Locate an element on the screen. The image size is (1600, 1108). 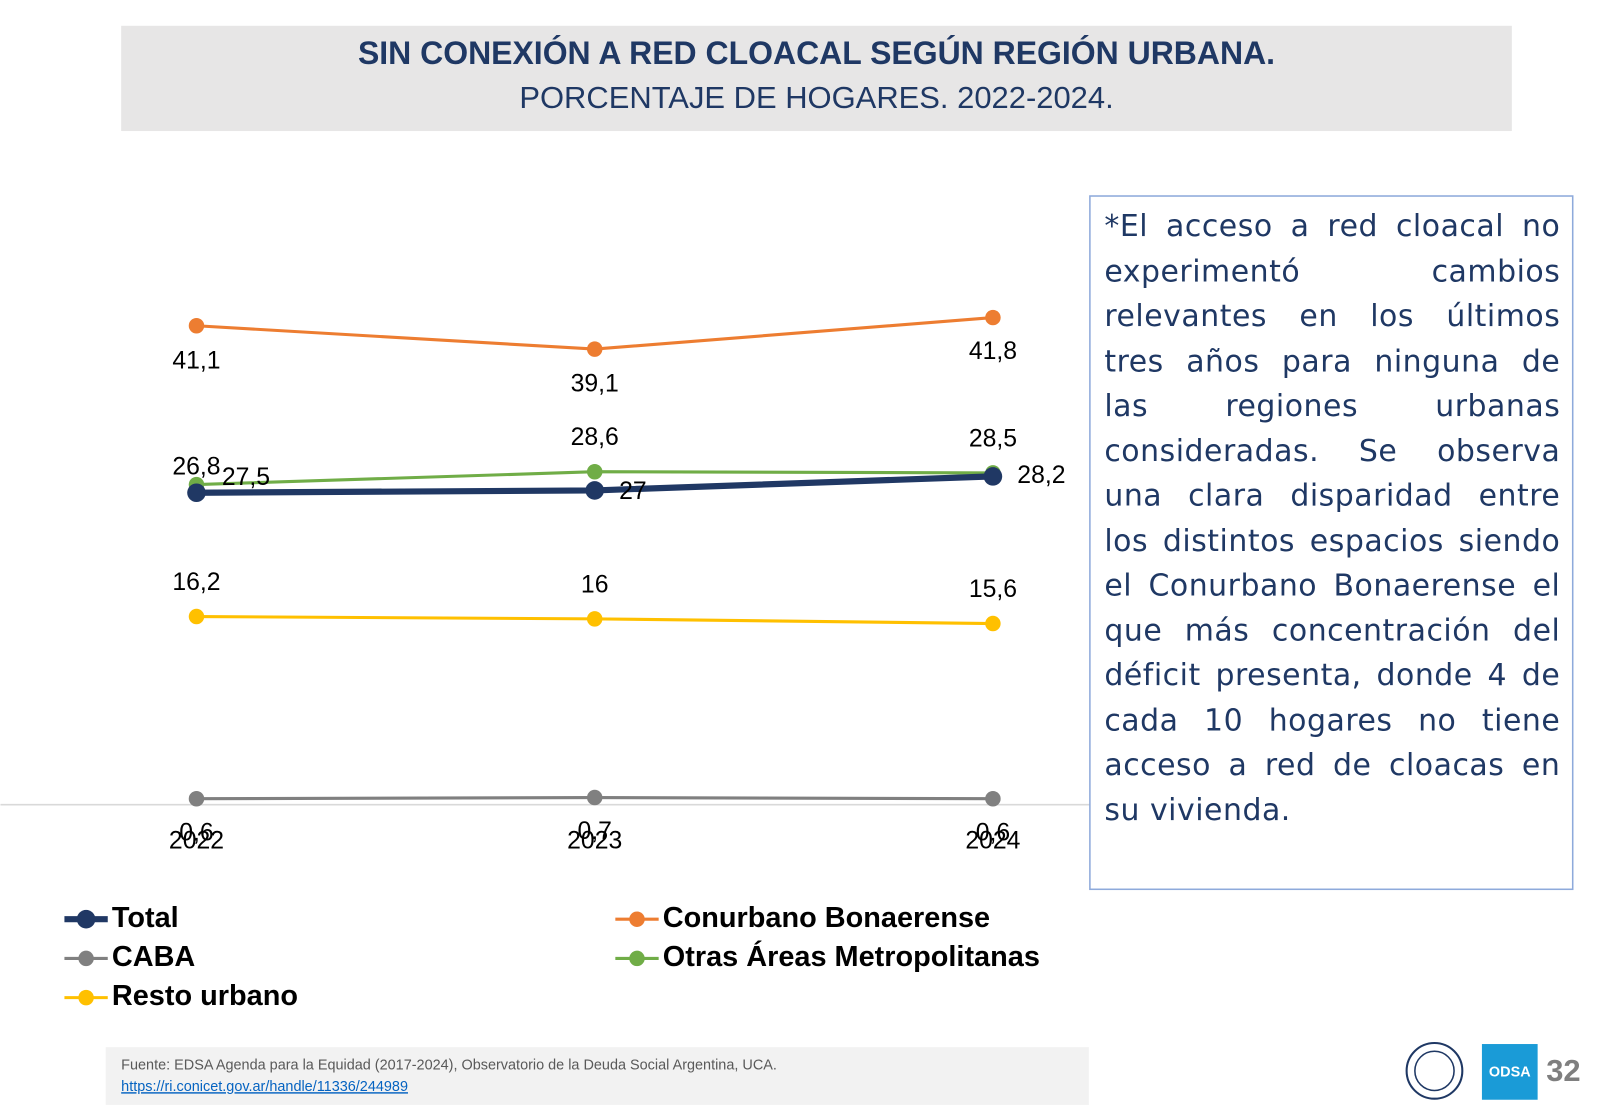
data-label: 16,2 is located at coordinates (196, 582).